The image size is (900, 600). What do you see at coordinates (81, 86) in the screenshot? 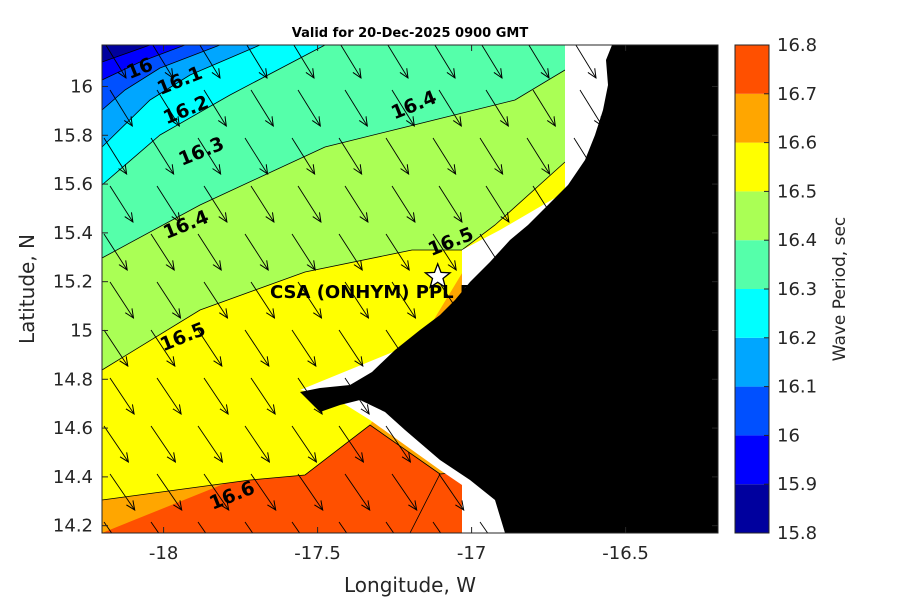
I see `y-tick-label: 16` at bounding box center [81, 86].